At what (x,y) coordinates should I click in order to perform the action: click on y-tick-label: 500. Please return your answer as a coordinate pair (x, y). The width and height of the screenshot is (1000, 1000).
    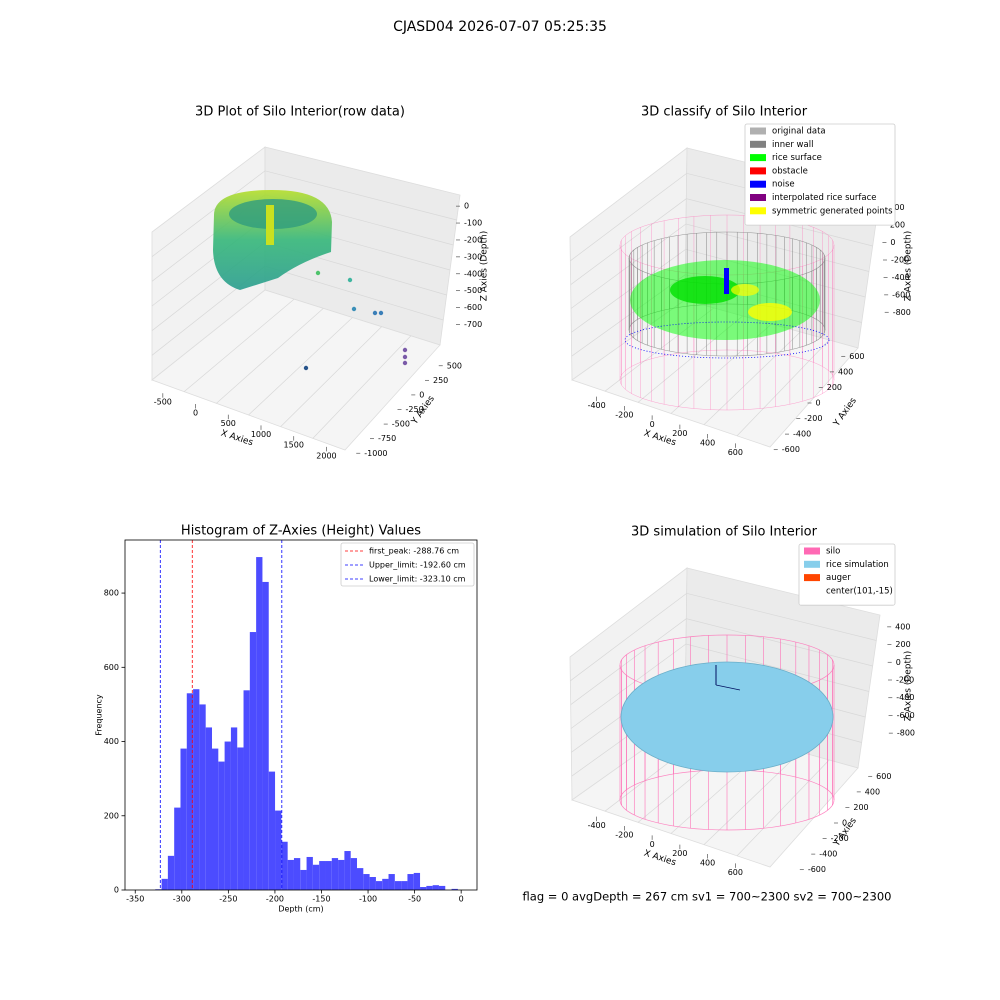
    Looking at the image, I should click on (454, 365).